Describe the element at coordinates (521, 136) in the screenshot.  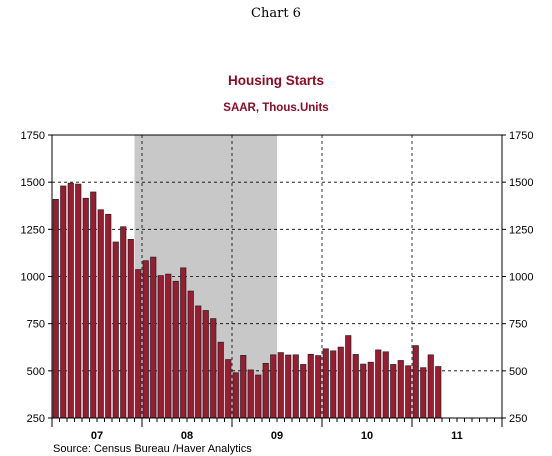
I see `y-tick-label-right: 1750` at that location.